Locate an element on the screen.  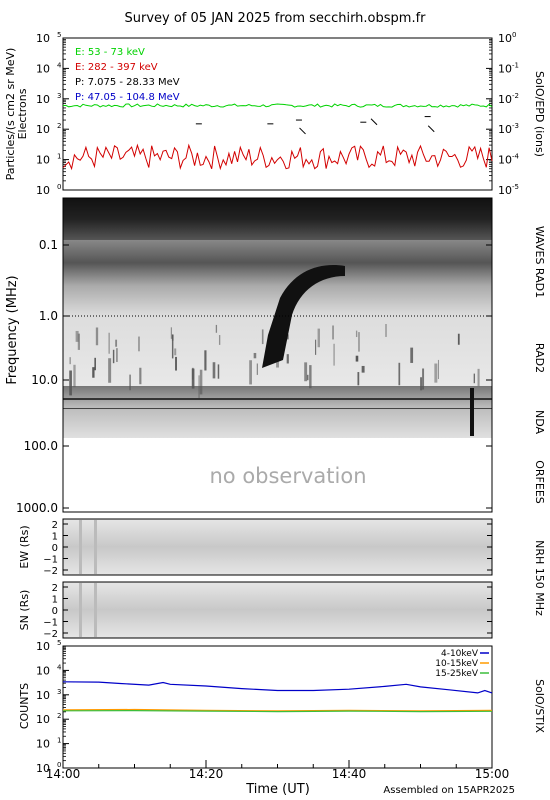
legend-p-low: P: 7.075 - 28.33 MeV is located at coordinates (127, 82).